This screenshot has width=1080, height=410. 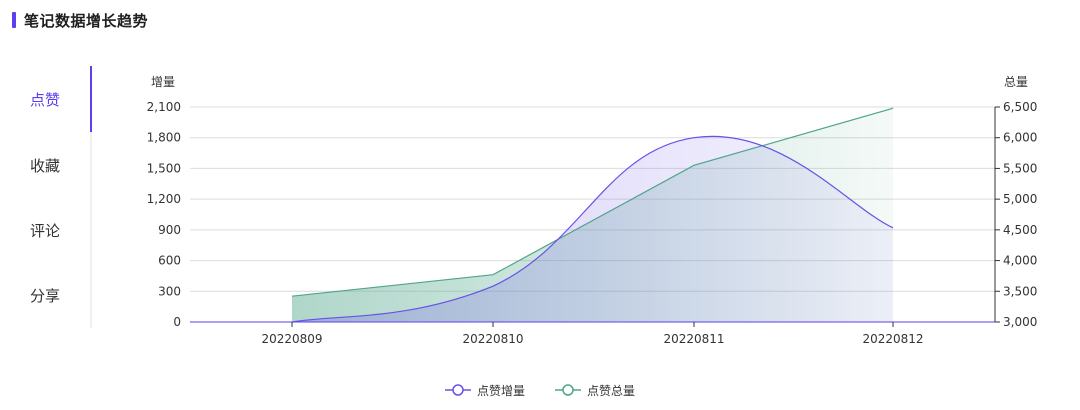 What do you see at coordinates (492, 339) in the screenshot?
I see `x-tick-label: 20220810` at bounding box center [492, 339].